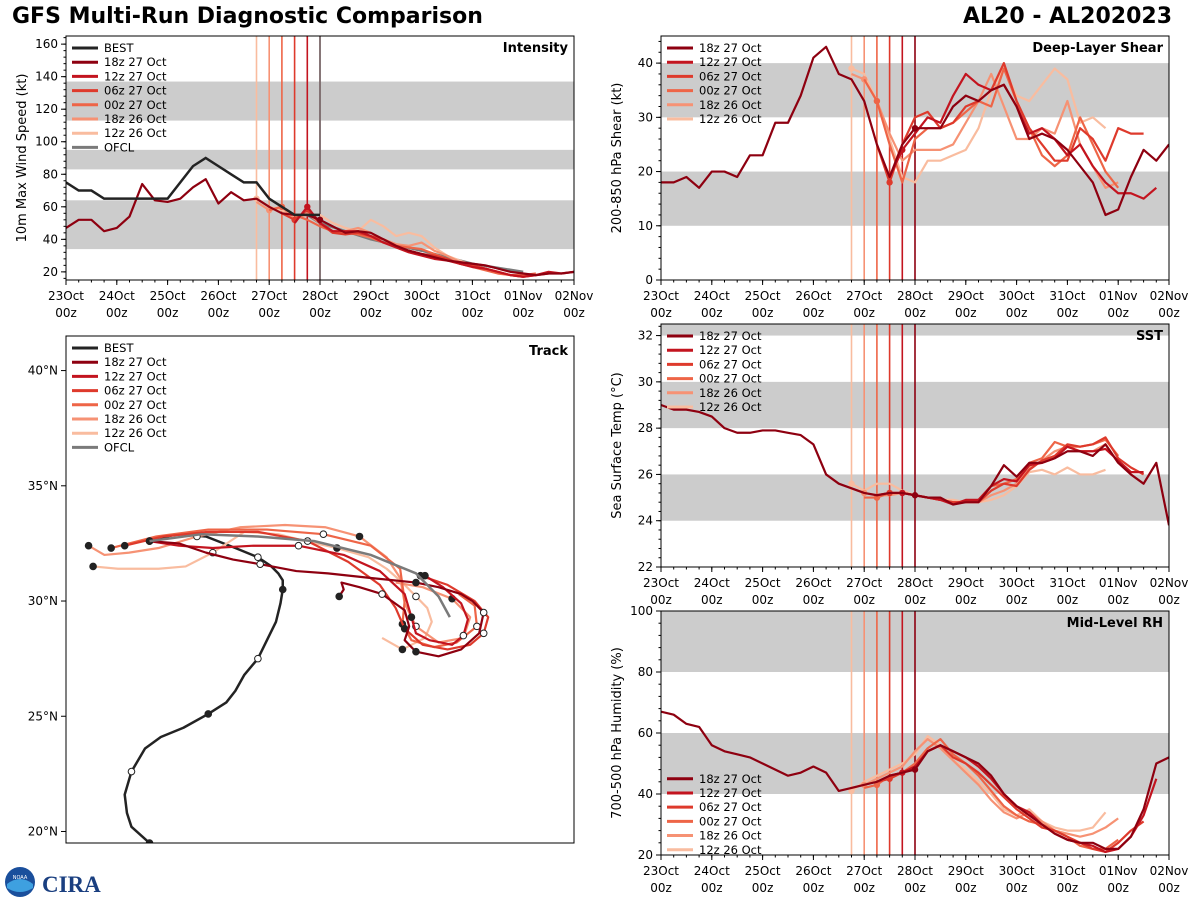  What do you see at coordinates (1169, 296) in the screenshot?
I see `shear-x-tick-label: 02Nov` at bounding box center [1169, 296].